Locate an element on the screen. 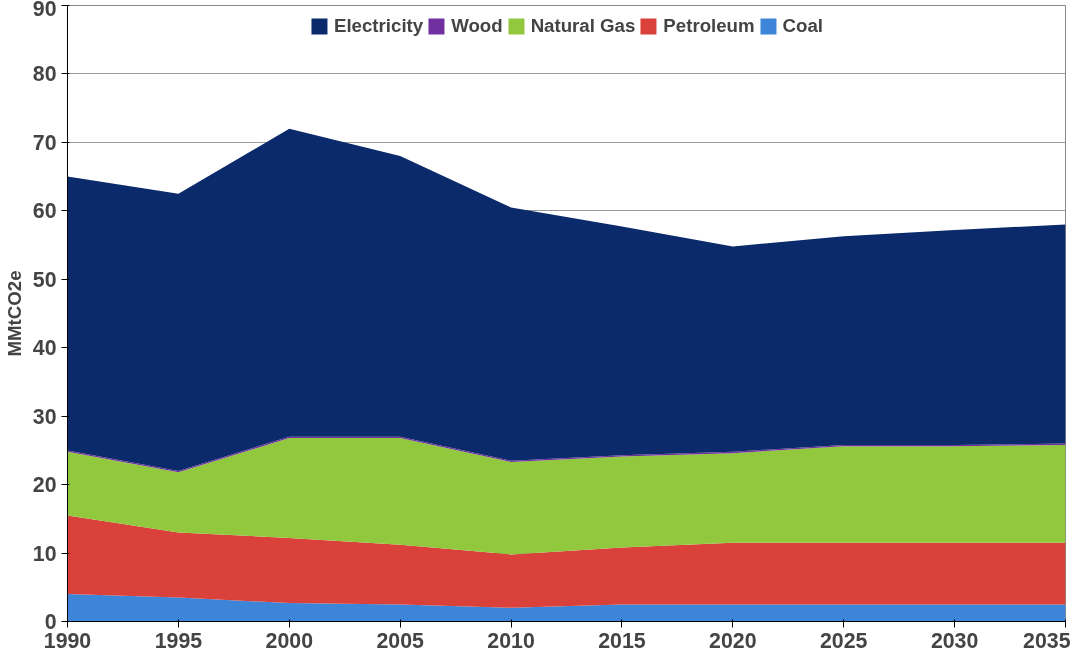 The image size is (1084, 666). x-tick-label: 2020 is located at coordinates (733, 640).